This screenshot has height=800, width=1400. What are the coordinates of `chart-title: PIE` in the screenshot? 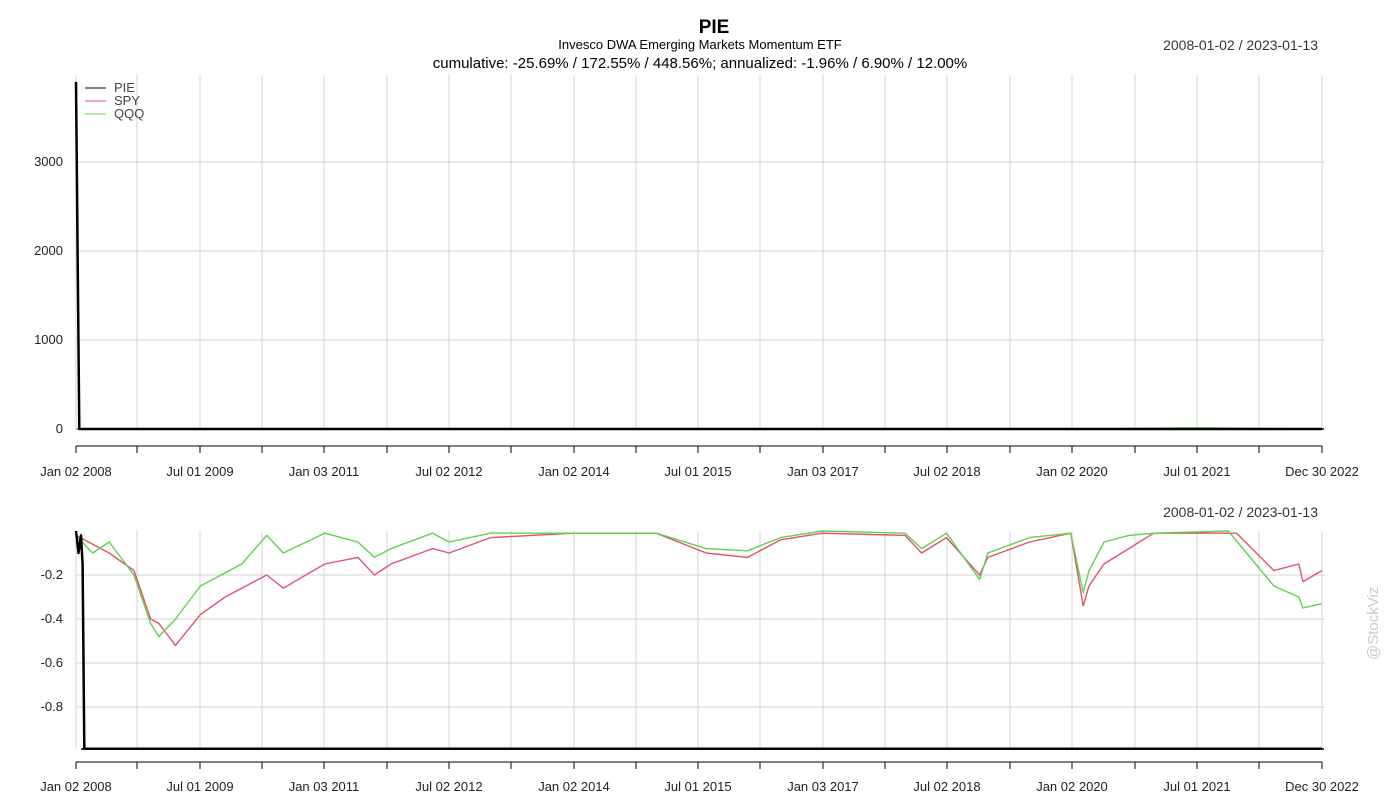 It's located at (714, 27).